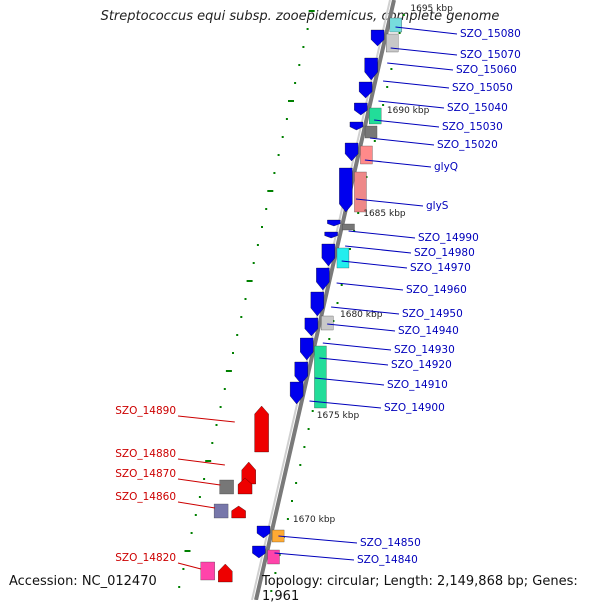 This screenshot has height=604, width=600. I want to click on forward-gene-label: SZO_15060, so click(486, 70).